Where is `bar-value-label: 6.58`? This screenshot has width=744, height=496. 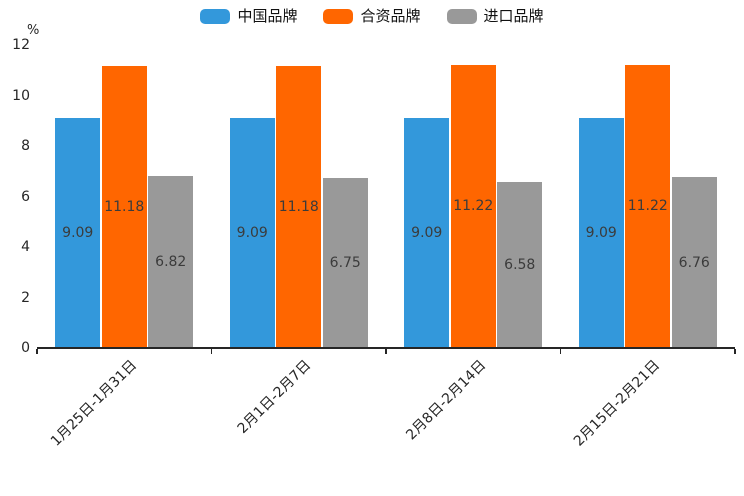
bar-value-label: 6.58 is located at coordinates (520, 264).